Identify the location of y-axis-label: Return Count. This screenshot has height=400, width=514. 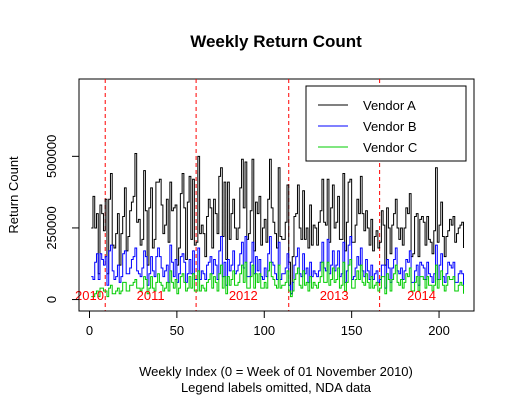
(13, 195).